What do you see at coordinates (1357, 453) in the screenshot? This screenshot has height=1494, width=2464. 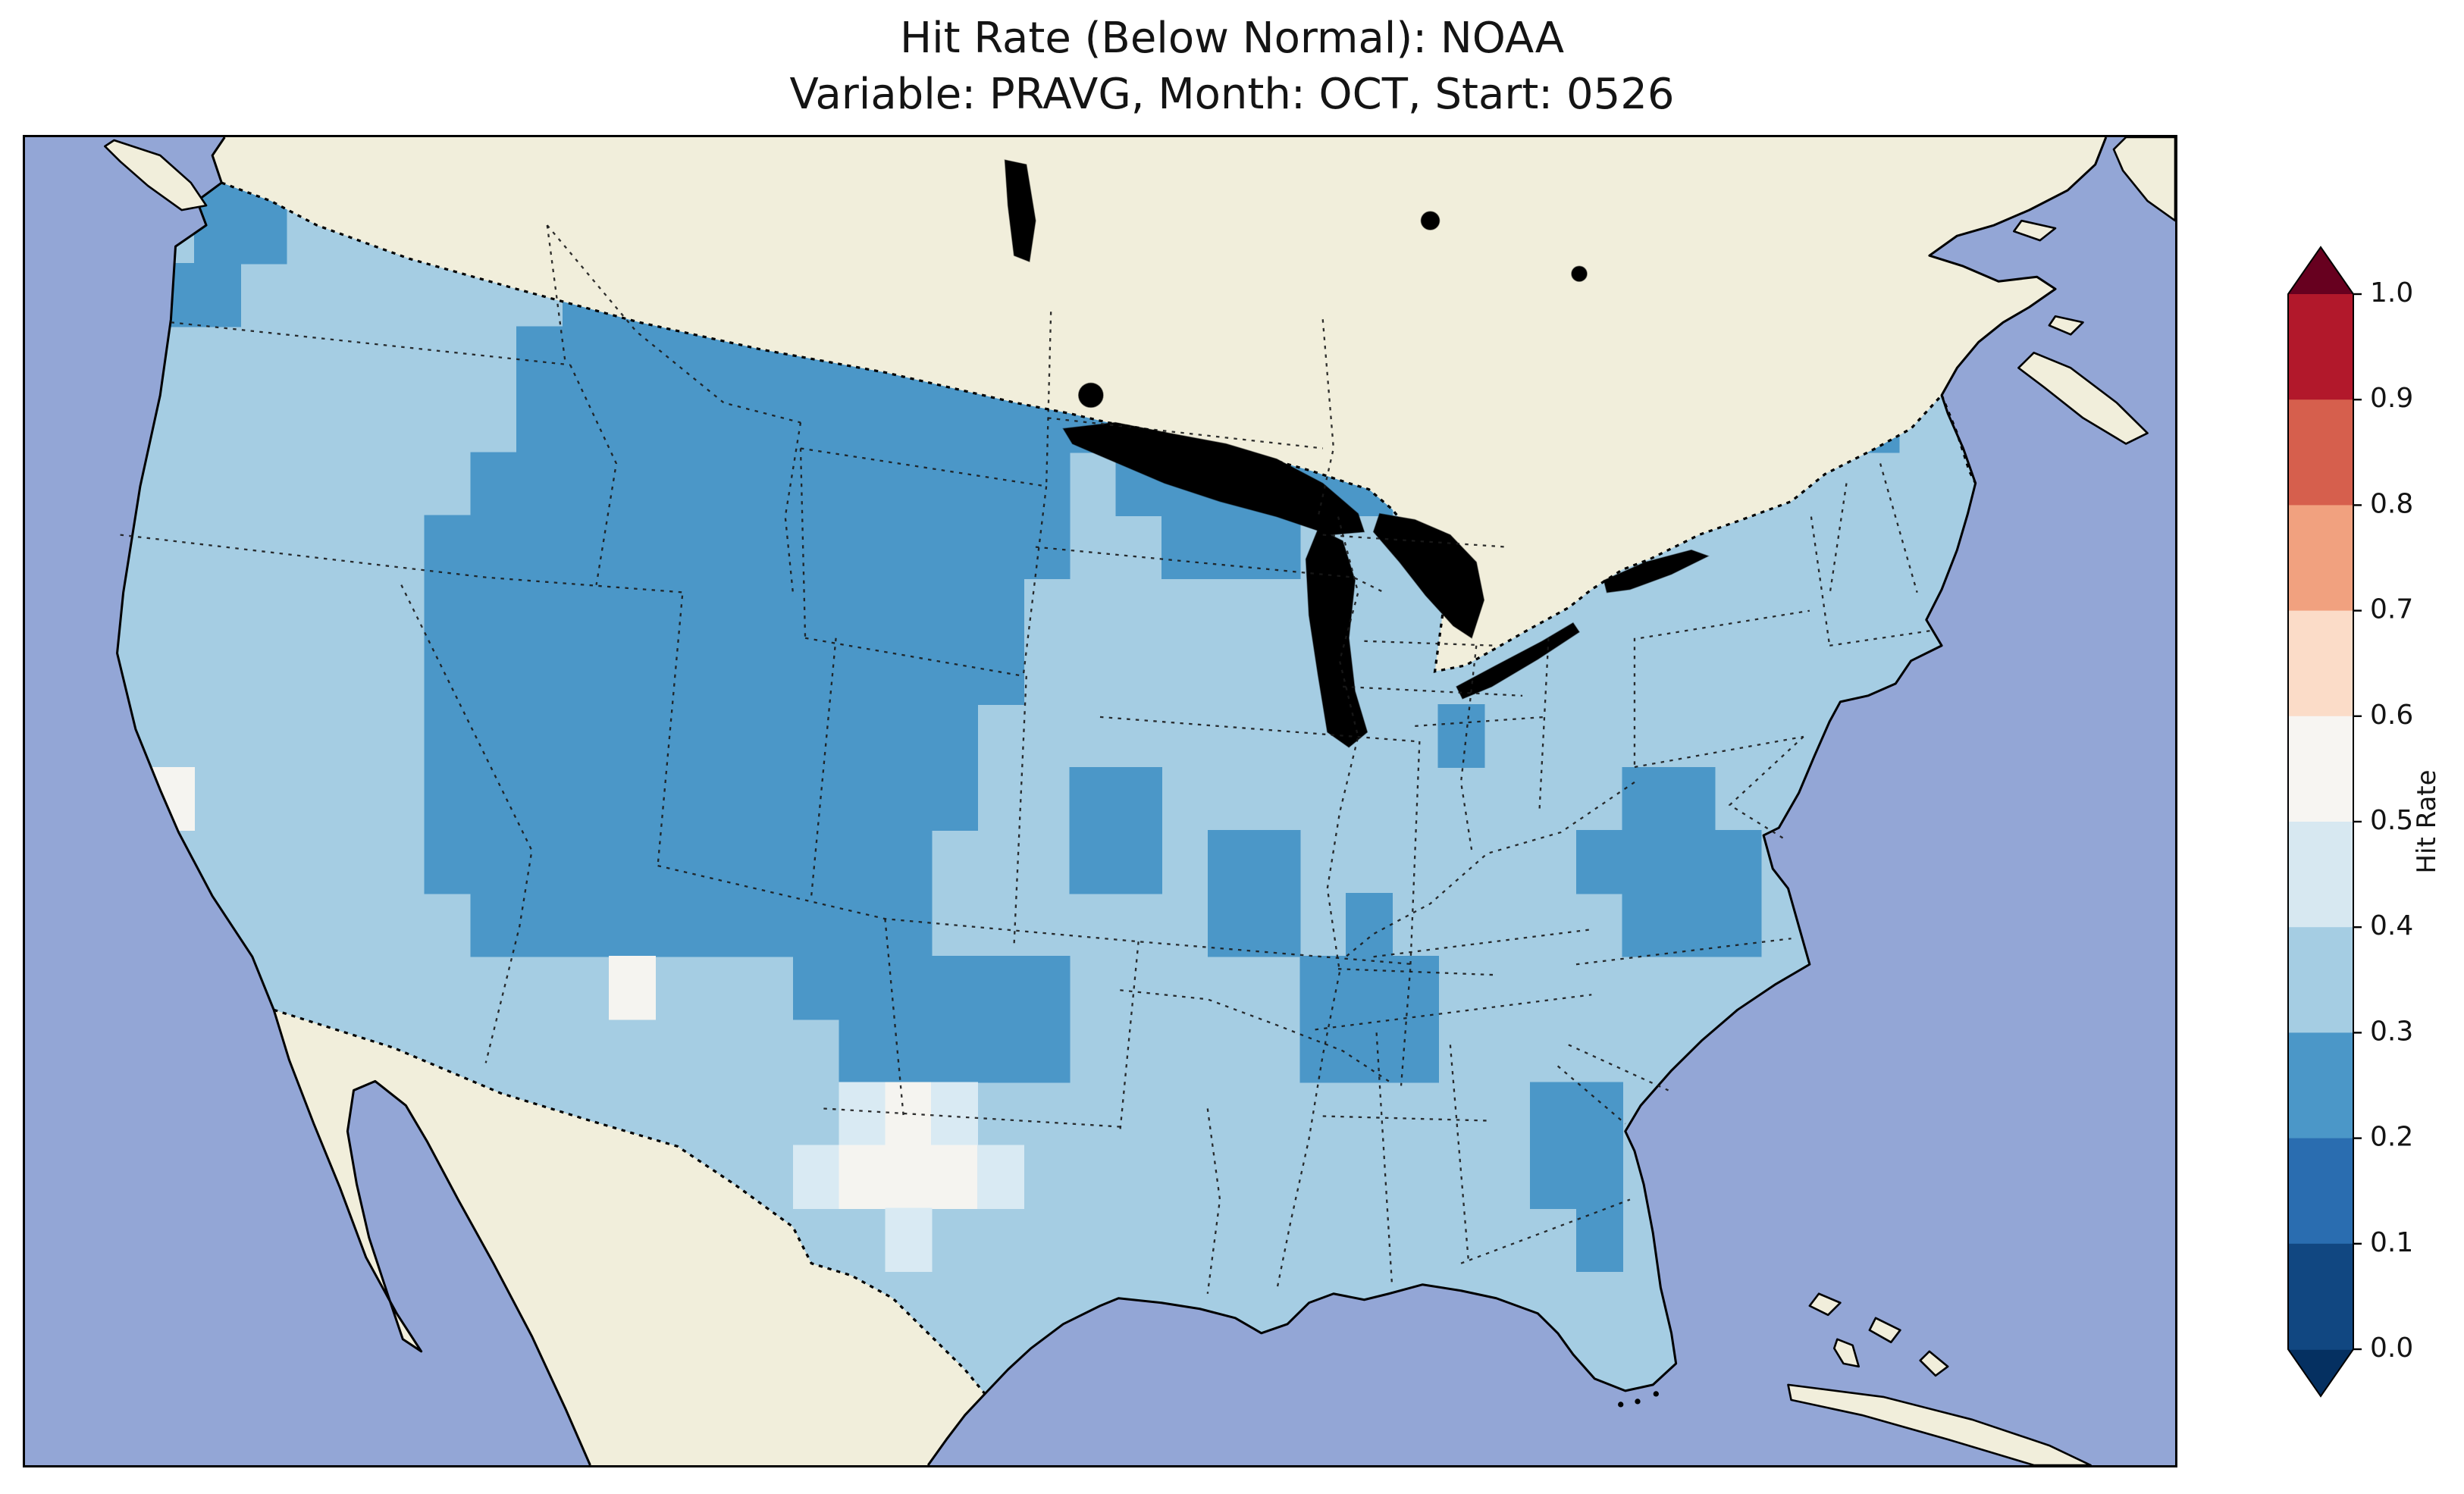 I see `great-lakes` at bounding box center [1357, 453].